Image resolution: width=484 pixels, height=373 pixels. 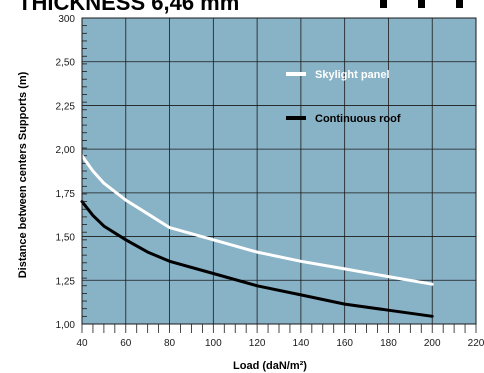 I want to click on x-tick-label: 180, so click(x=388, y=343).